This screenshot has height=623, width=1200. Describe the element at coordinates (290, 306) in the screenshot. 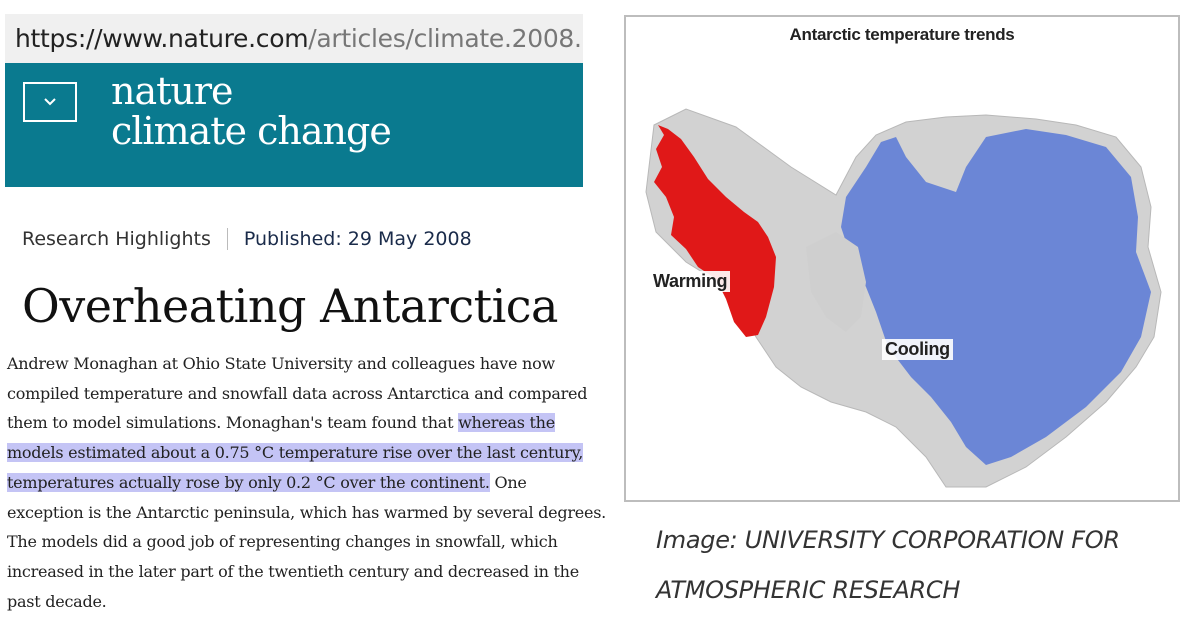

I see `article-title: Overheating Antarctica` at that location.